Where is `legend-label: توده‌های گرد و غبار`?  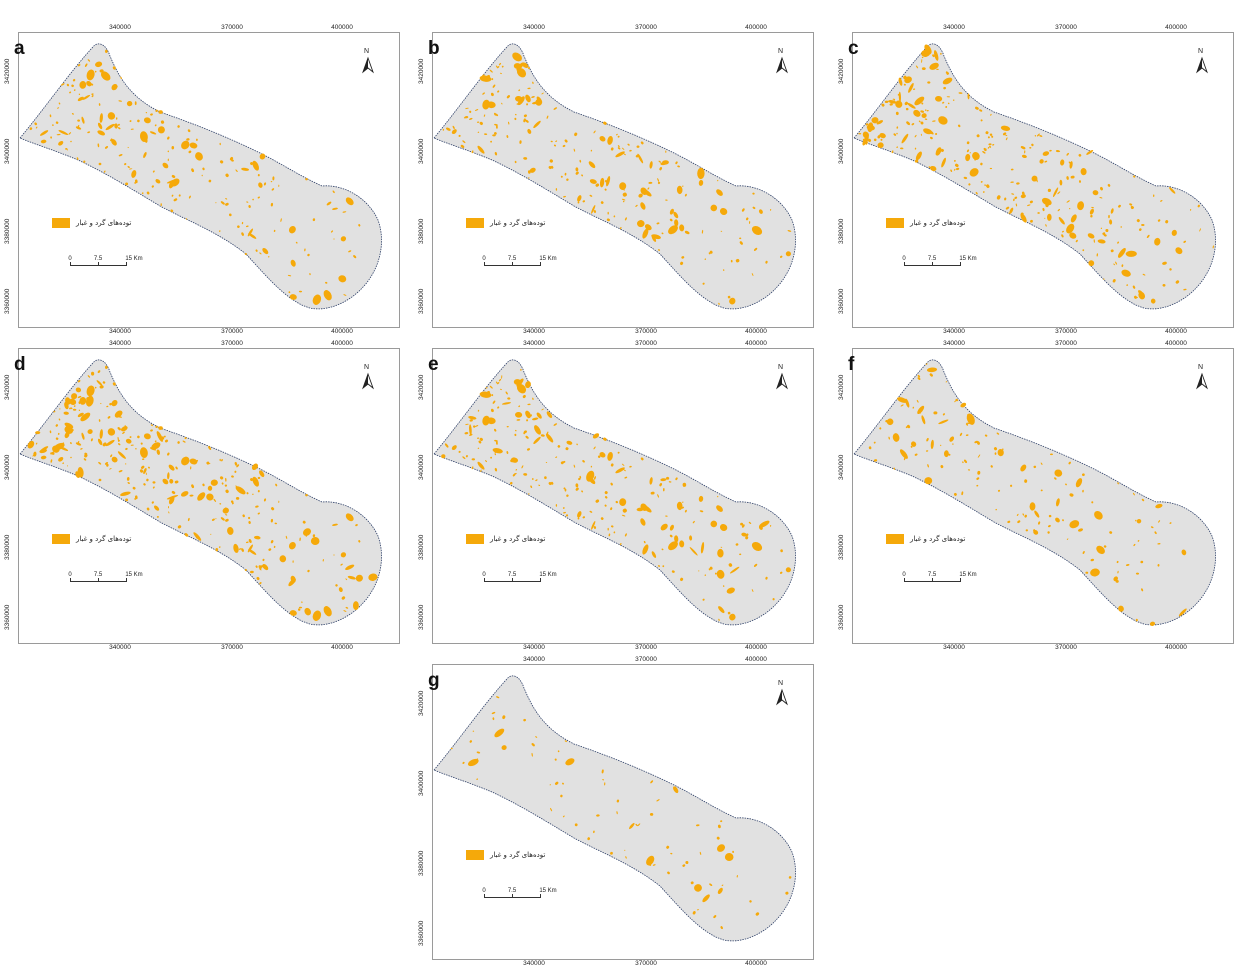
legend-label: توده‌های گرد و غبار is located at coordinates (518, 855).